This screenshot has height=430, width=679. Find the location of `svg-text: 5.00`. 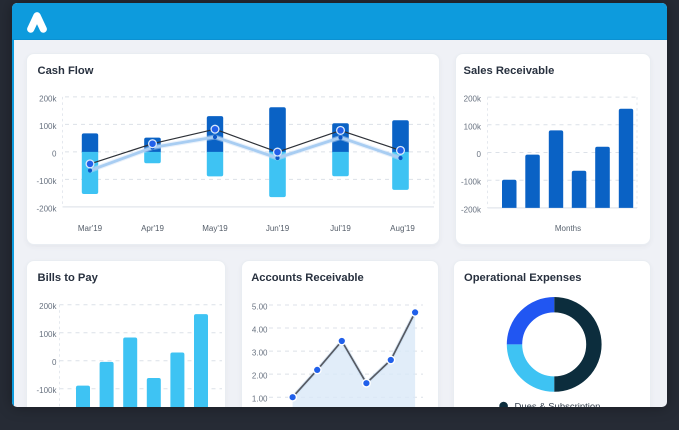

svg-text: 5.00 is located at coordinates (260, 307).